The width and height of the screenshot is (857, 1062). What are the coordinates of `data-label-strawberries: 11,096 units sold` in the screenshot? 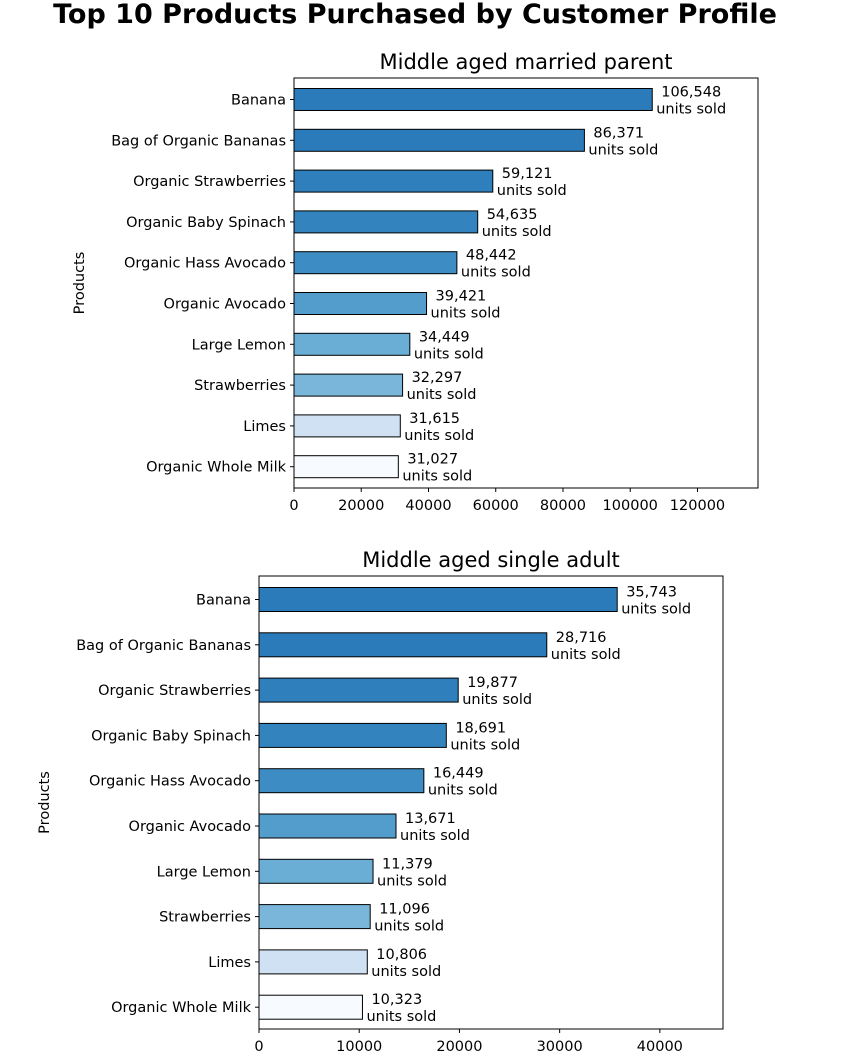 It's located at (409, 918).